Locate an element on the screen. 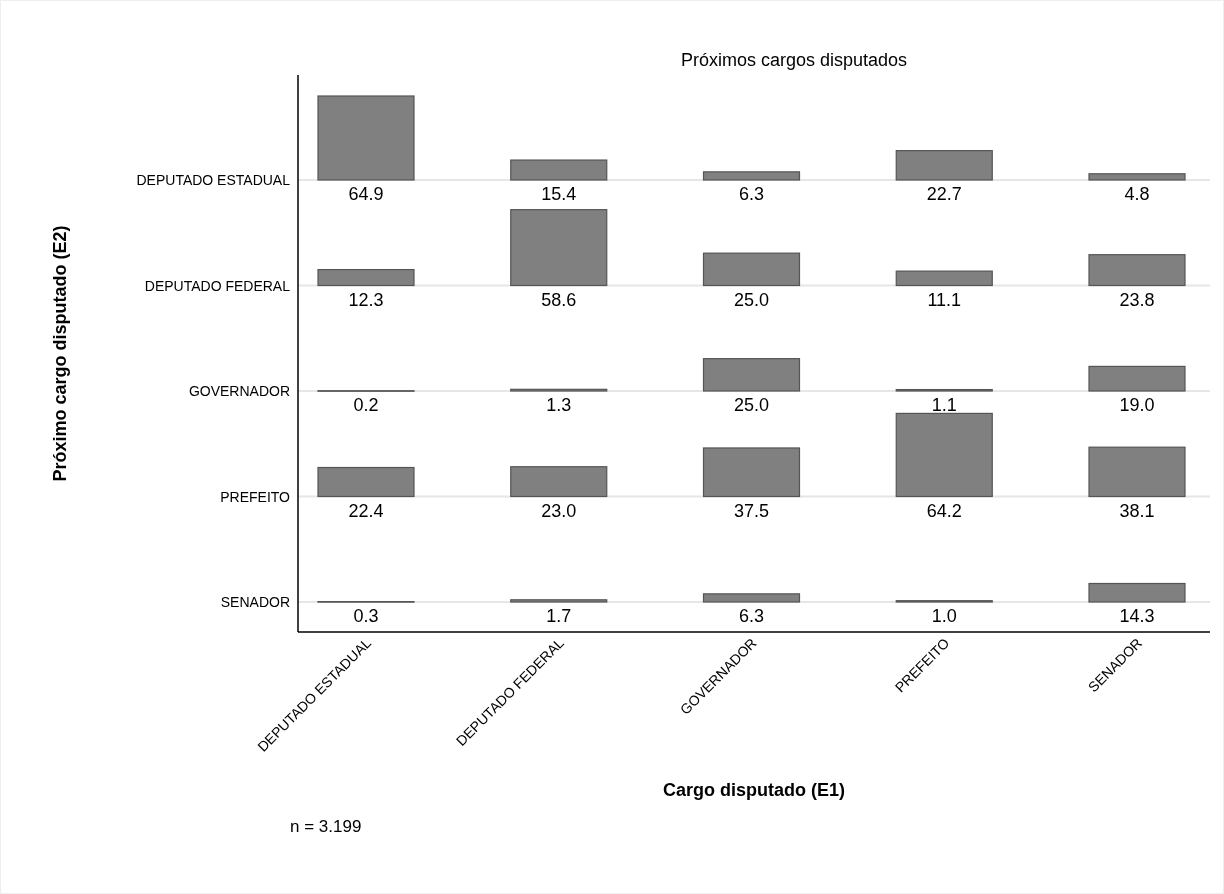 This screenshot has width=1224, height=894. data-label: 38.1 is located at coordinates (1137, 510).